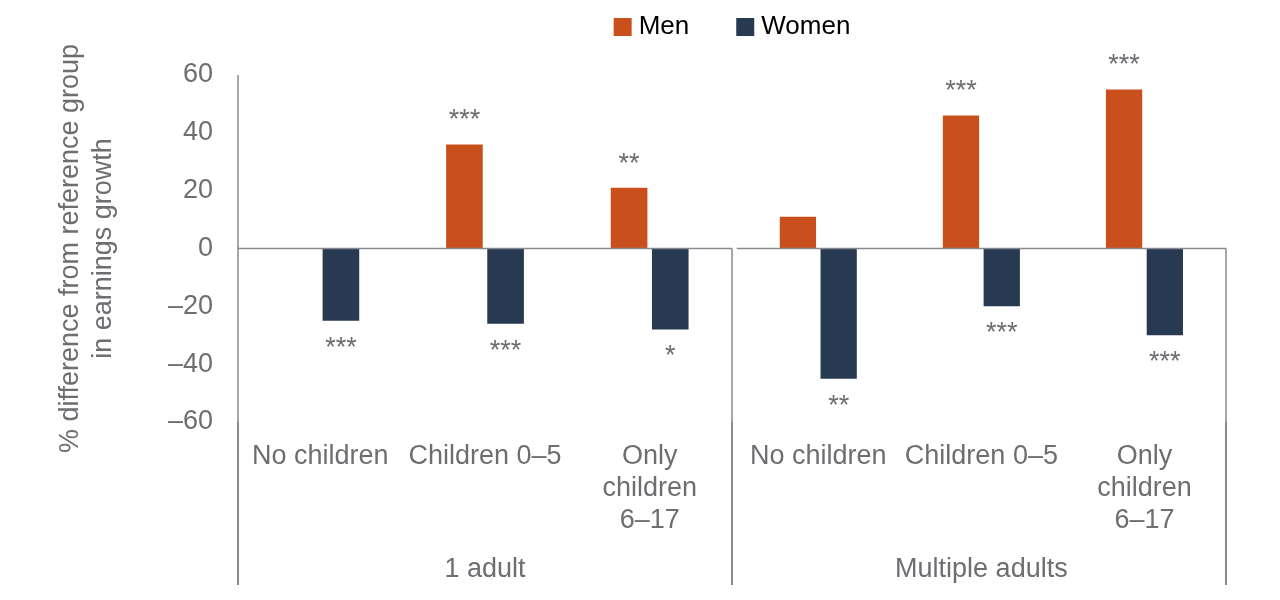 The height and width of the screenshot is (600, 1280). I want to click on x-axis-title: Multiple adults, so click(981, 568).